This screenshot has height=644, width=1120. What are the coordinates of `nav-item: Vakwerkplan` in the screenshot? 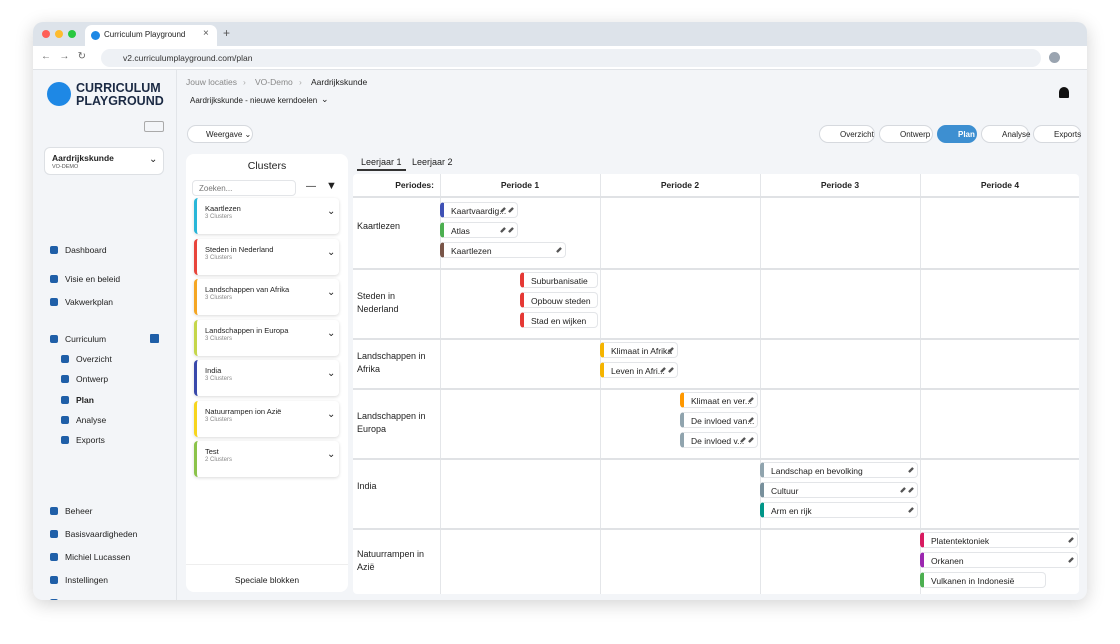 It's located at (89, 302).